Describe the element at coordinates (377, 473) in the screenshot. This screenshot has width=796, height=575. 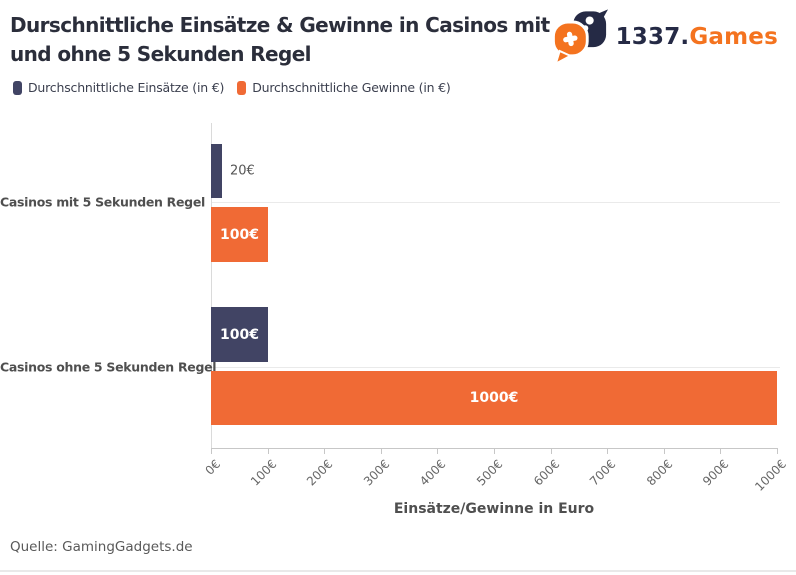
I see `x-axis-tick-label: 300€` at that location.